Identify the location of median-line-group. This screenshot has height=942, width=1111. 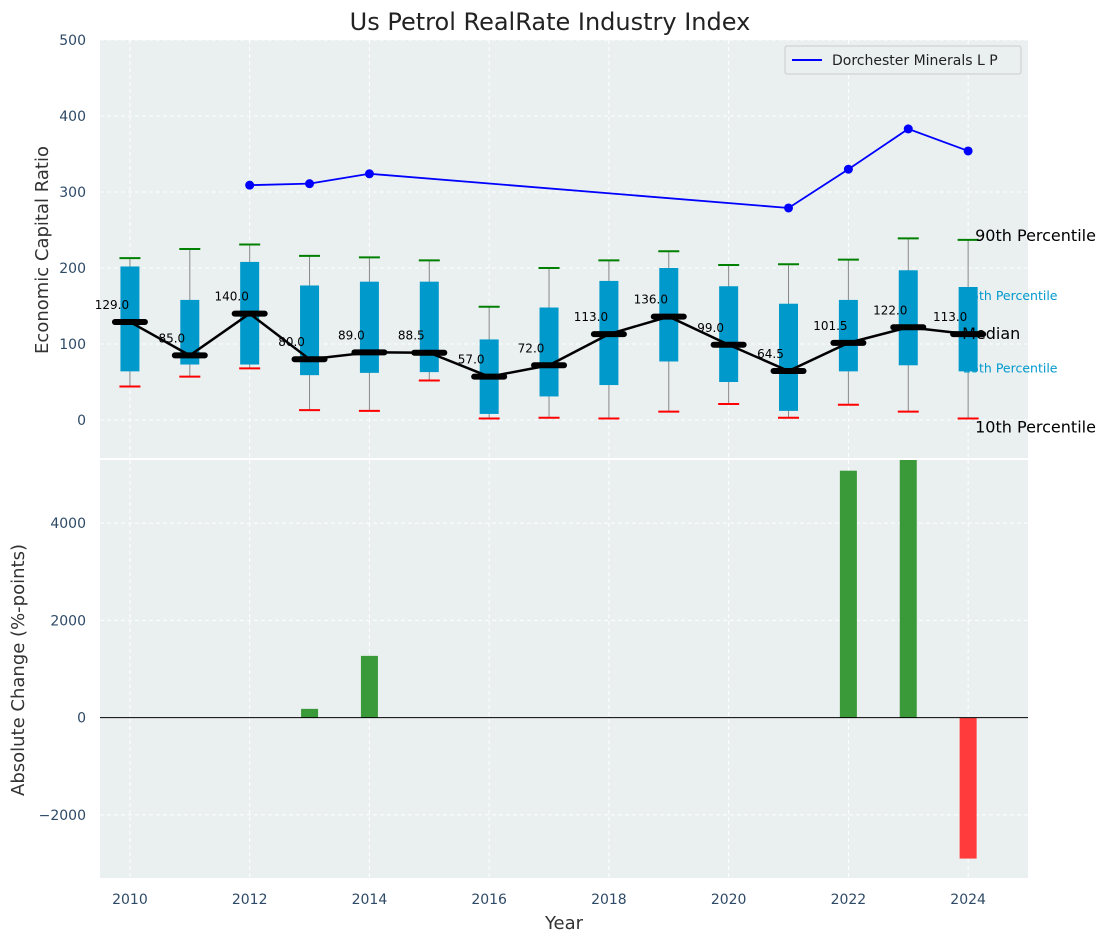
(549, 345).